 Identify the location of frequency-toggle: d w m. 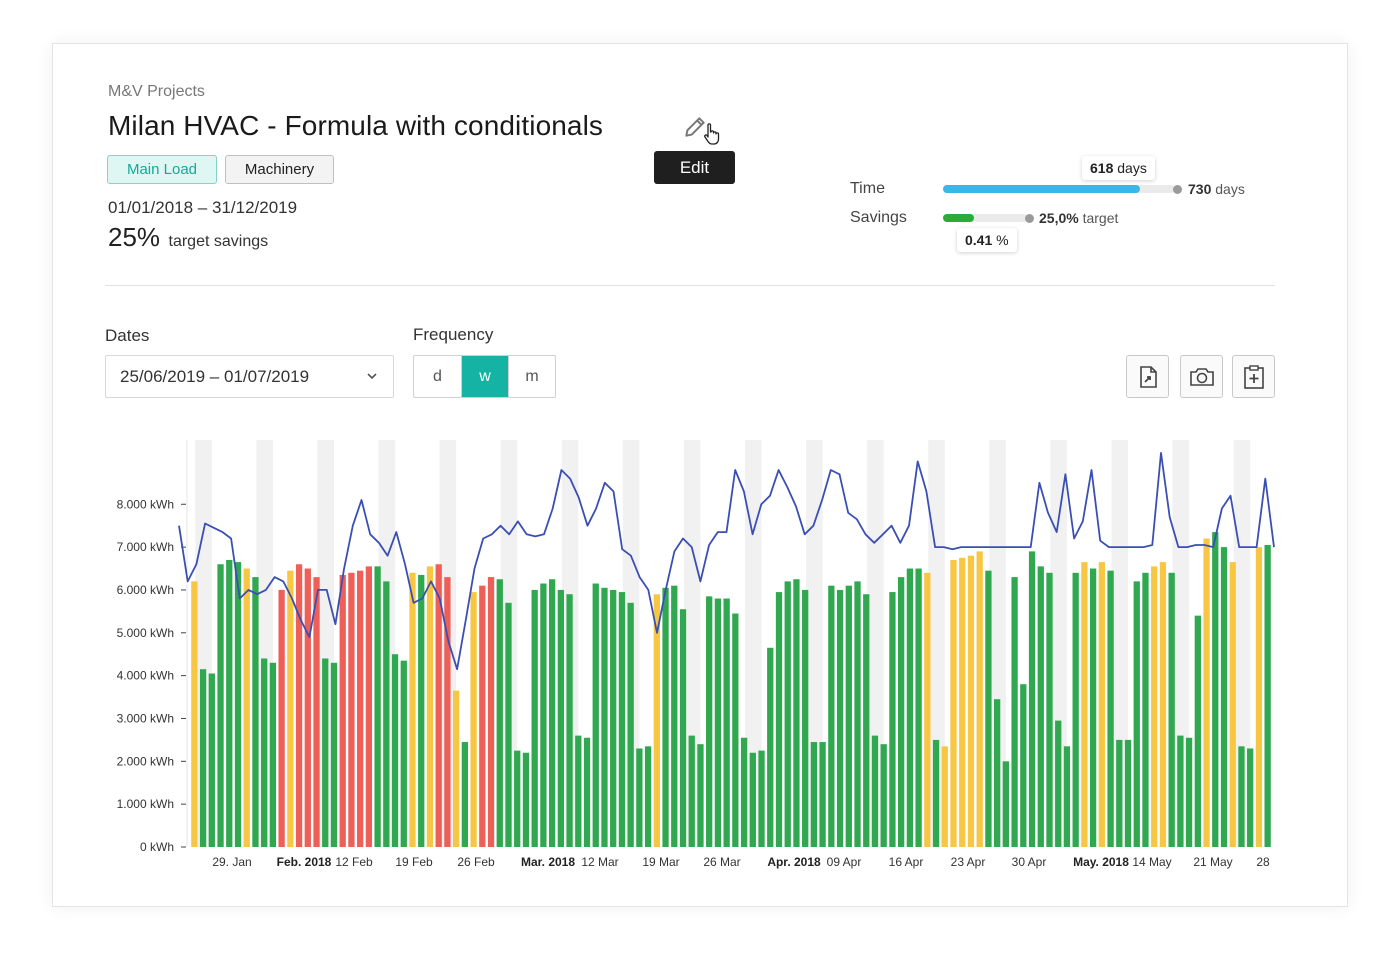
(484, 376).